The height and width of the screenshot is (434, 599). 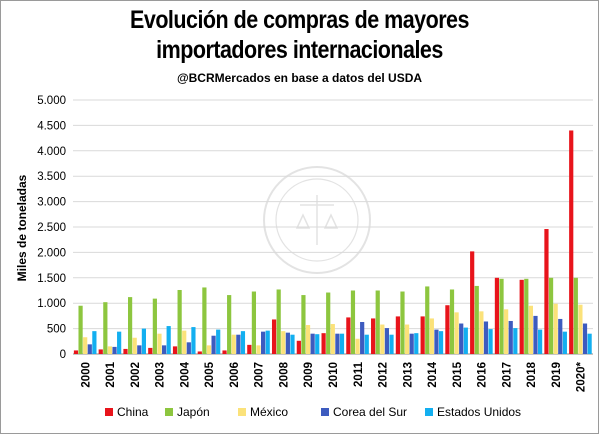 What do you see at coordinates (481, 332) in the screenshot?
I see `bar-m-xico-2016` at bounding box center [481, 332].